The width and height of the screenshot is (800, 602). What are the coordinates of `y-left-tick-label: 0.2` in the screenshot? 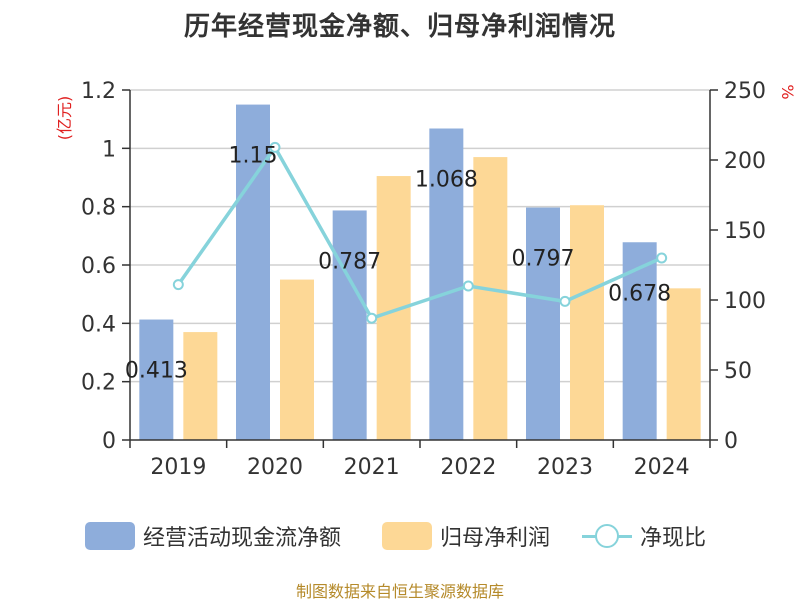 It's located at (98, 383).